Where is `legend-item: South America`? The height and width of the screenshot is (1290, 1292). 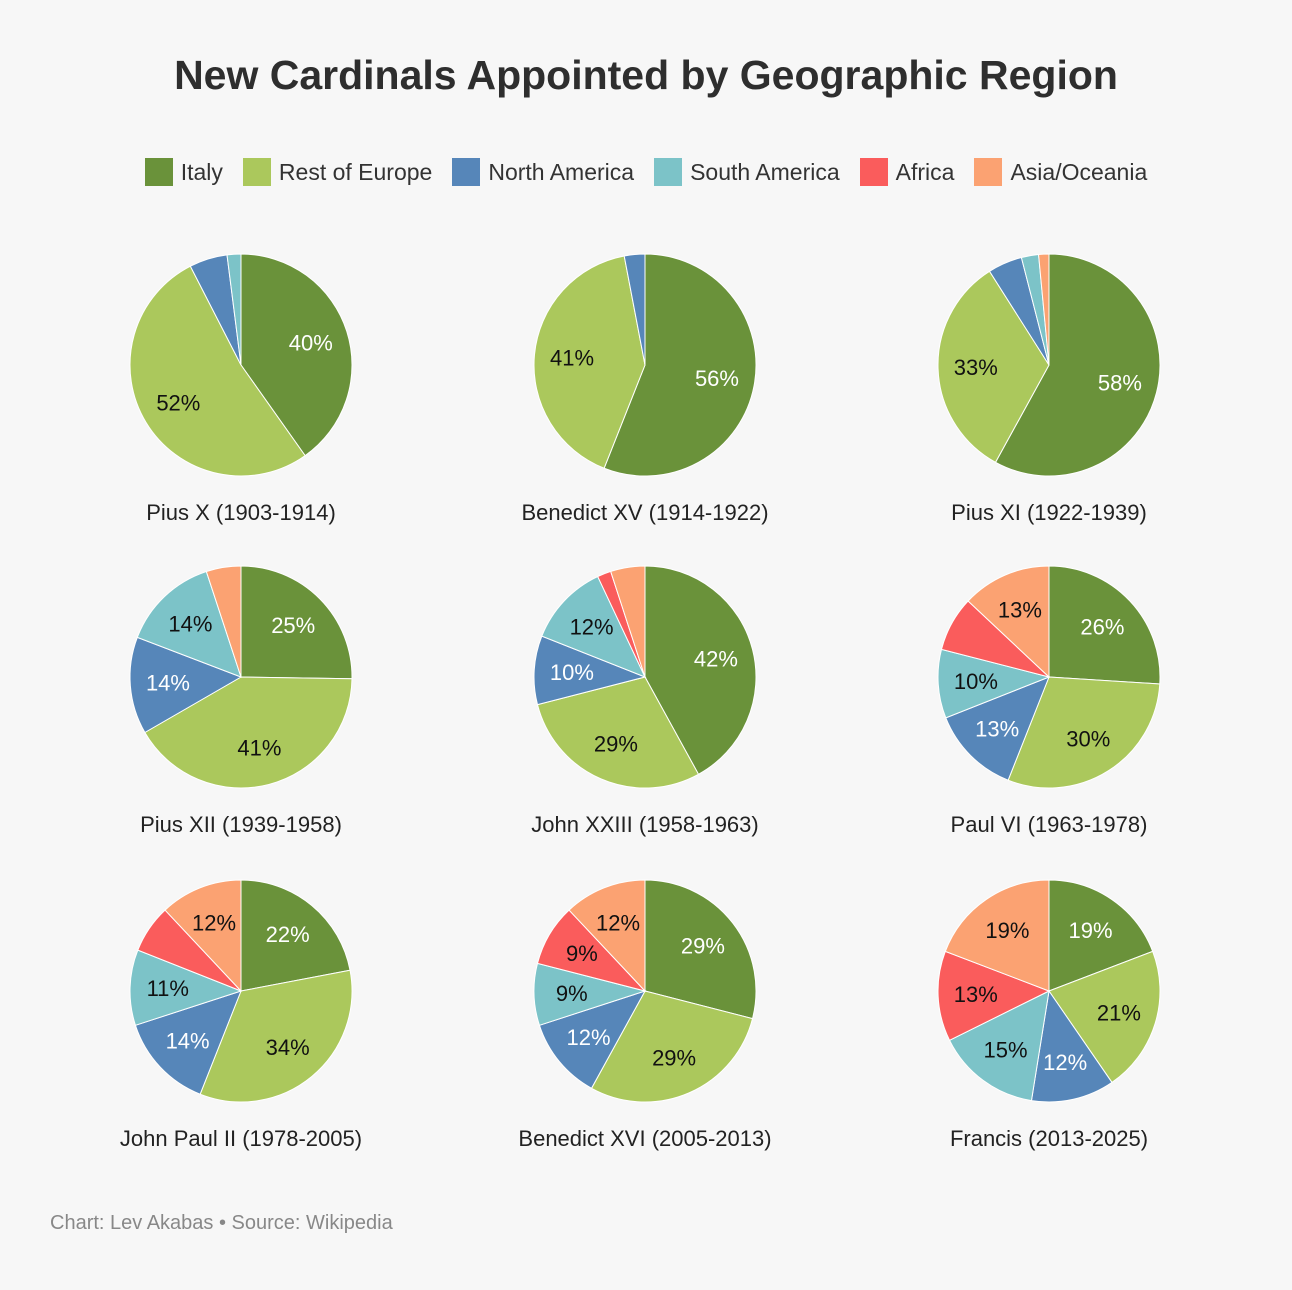 legend-item: South America is located at coordinates (747, 172).